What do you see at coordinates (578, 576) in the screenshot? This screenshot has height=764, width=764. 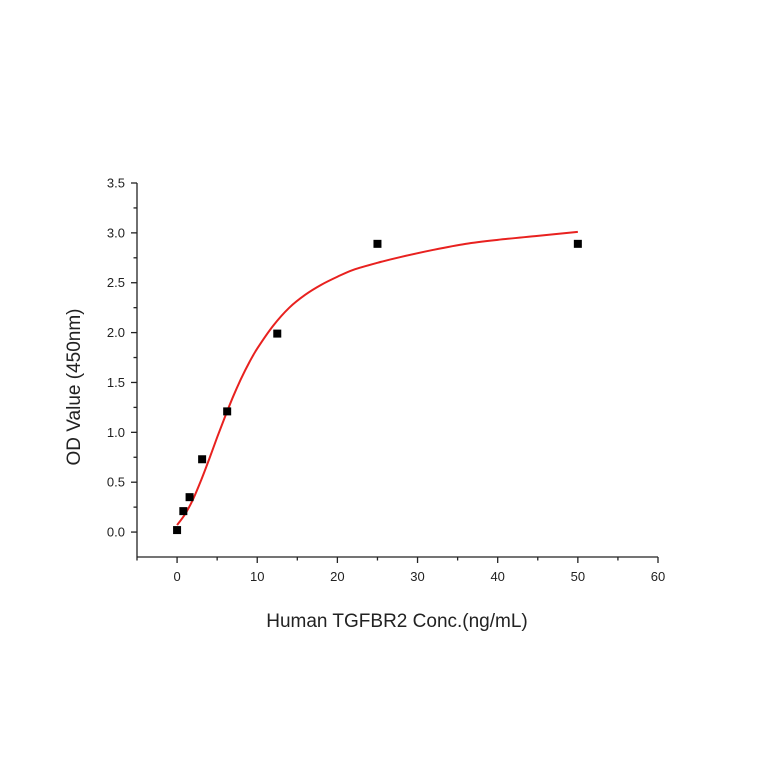 I see `x-tick-label: 50` at bounding box center [578, 576].